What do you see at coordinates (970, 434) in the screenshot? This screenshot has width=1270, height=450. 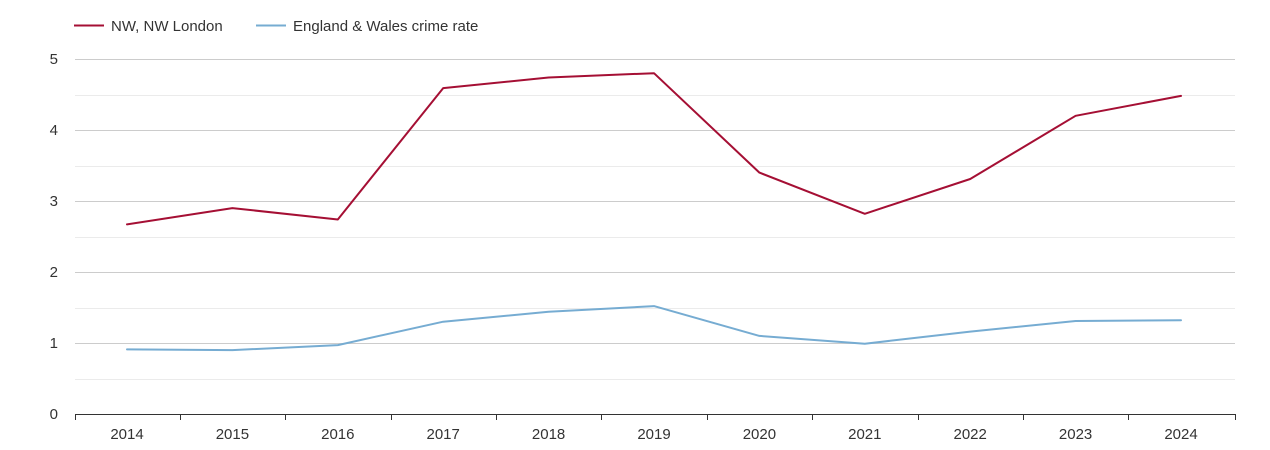 I see `x-tick-label: 2022` at bounding box center [970, 434].